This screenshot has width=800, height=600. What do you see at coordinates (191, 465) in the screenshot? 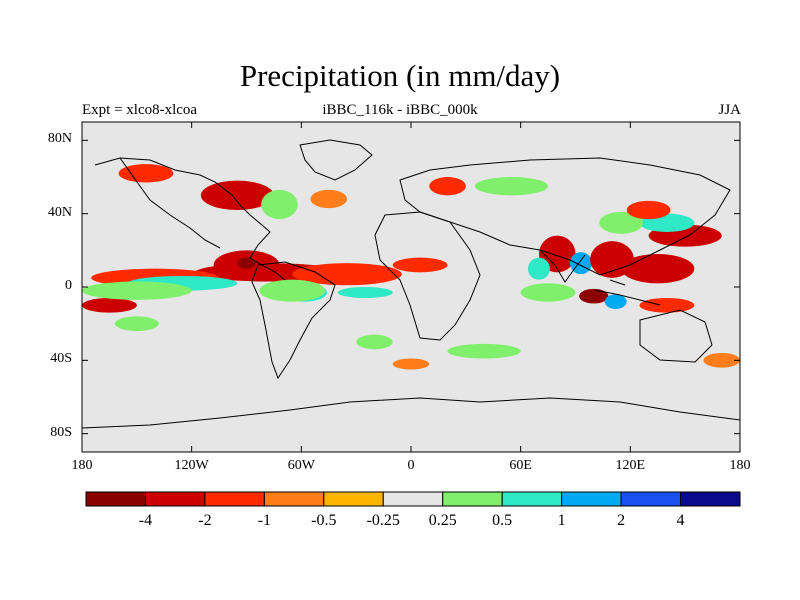
I see `lon-label: 120W` at bounding box center [191, 465].